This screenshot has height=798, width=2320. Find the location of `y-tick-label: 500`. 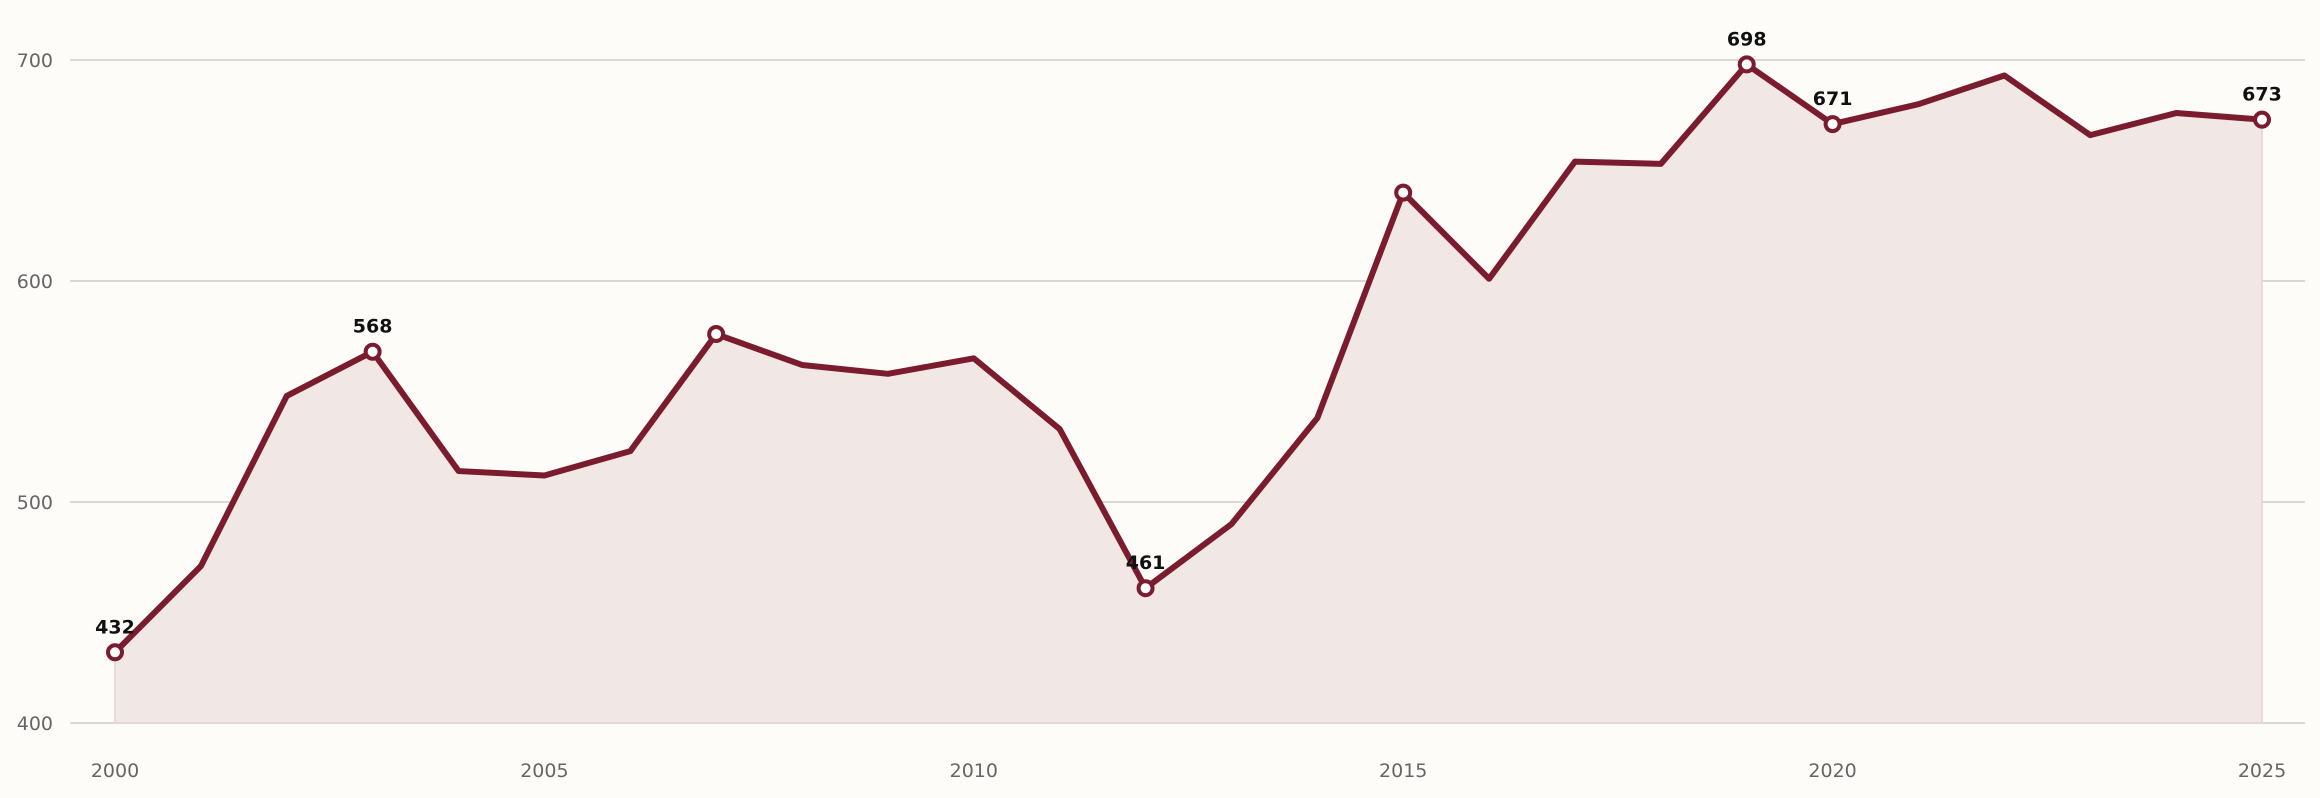

y-tick-label: 500 is located at coordinates (35, 503).